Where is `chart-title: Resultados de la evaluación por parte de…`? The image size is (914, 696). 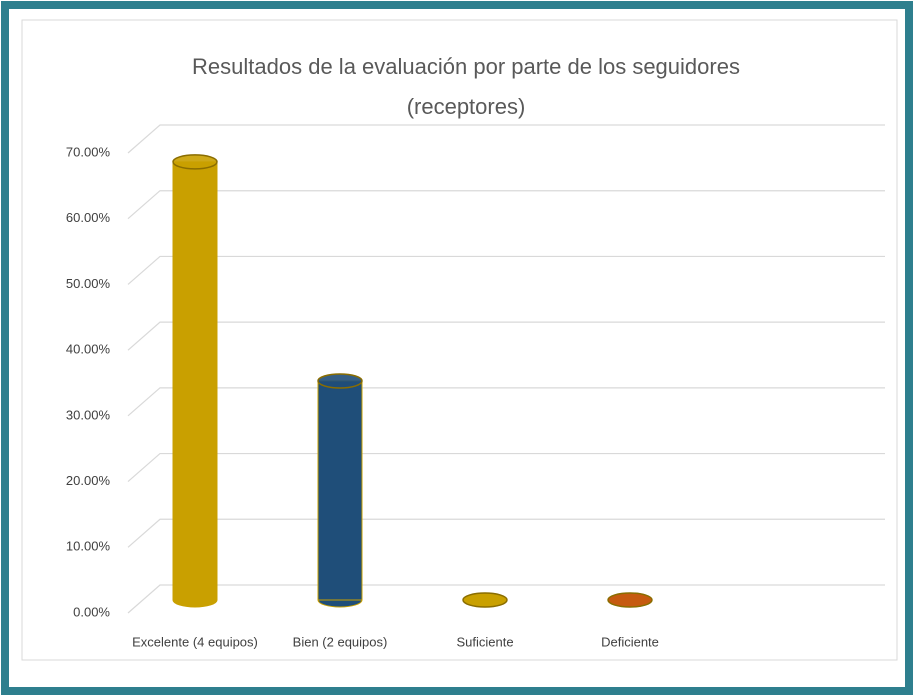
chart-title: Resultados de la evaluación por parte de… is located at coordinates (466, 66).